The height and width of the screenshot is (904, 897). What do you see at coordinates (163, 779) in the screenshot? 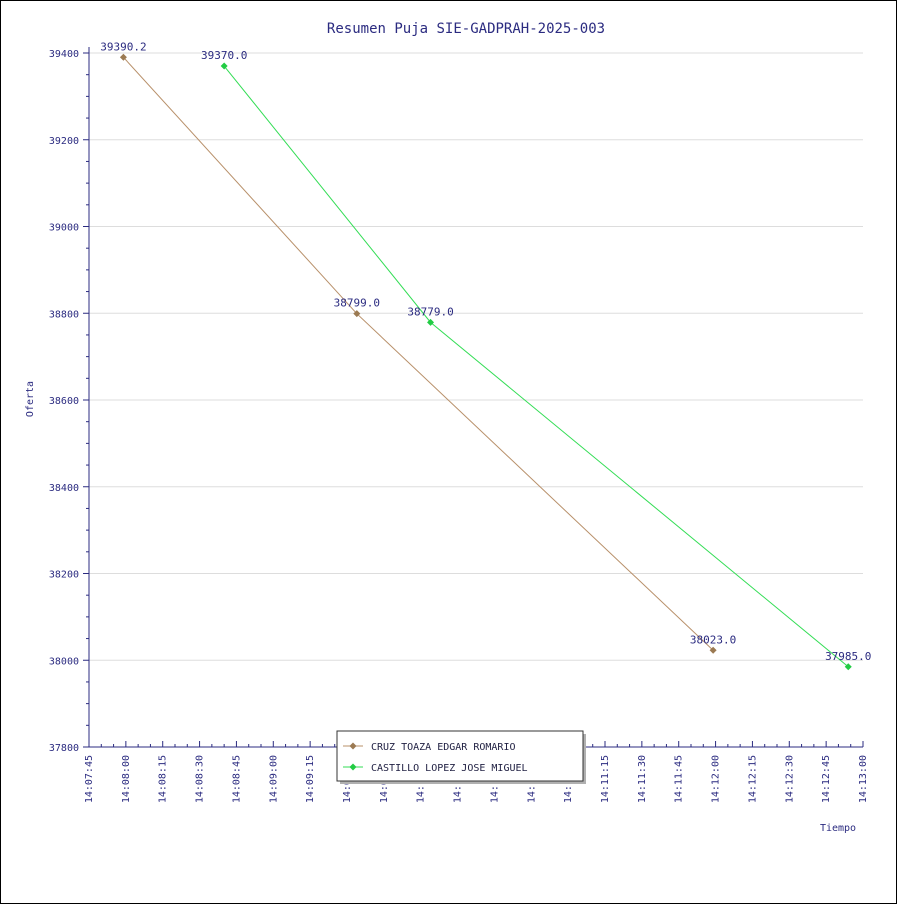
I see `x-tick-label: 14:08:15` at bounding box center [163, 779].